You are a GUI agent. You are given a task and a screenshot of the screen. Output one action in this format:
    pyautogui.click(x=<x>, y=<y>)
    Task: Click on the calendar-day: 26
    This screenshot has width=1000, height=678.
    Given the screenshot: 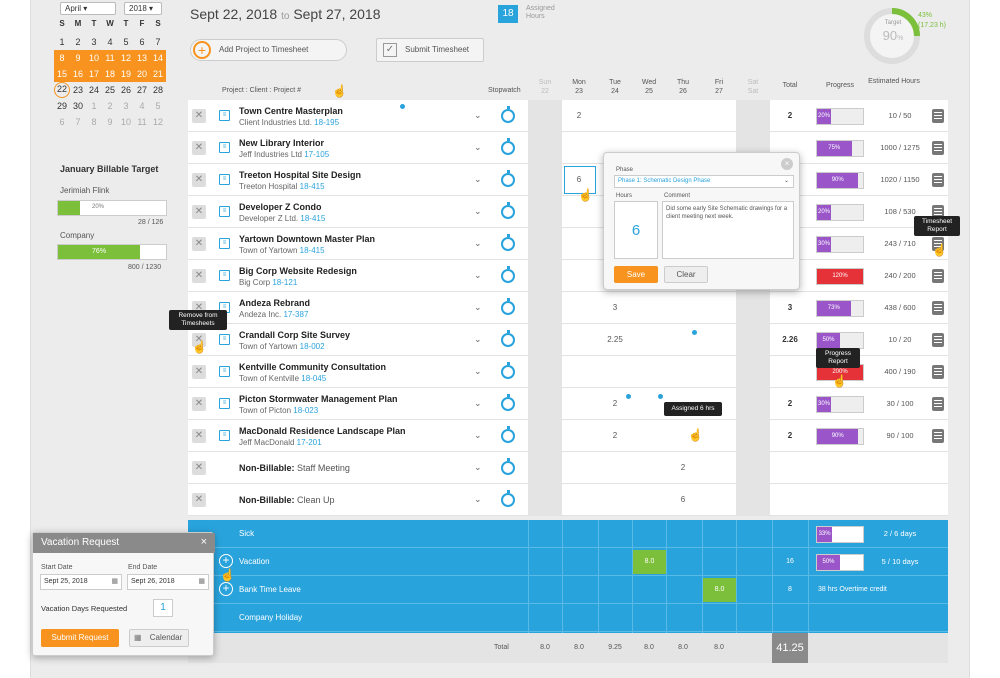 What is the action you would take?
    pyautogui.click(x=125, y=90)
    